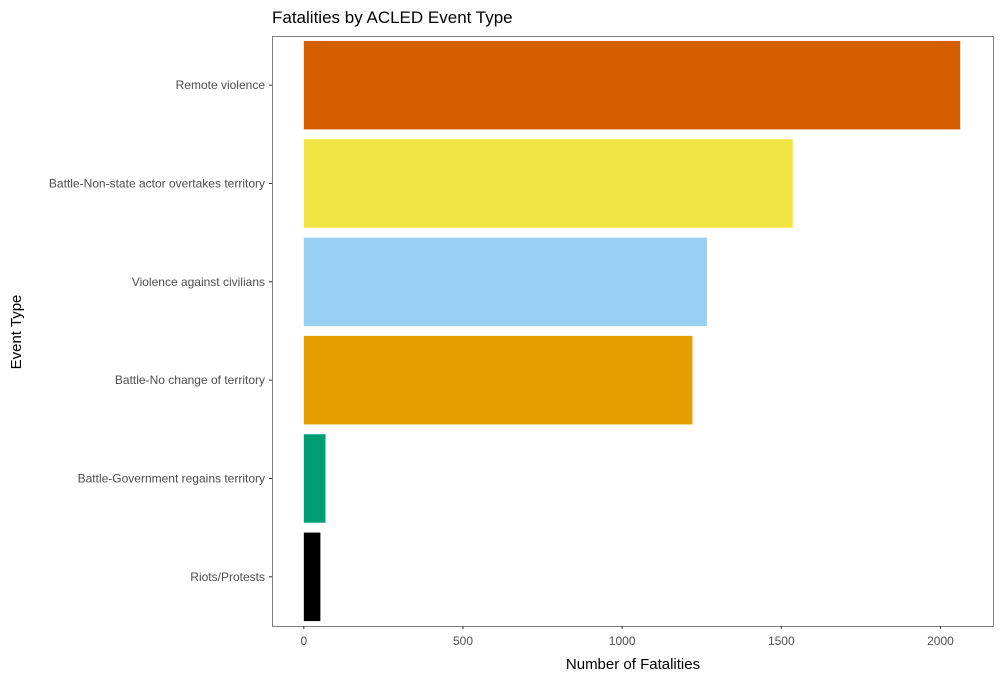  Describe the element at coordinates (190, 380) in the screenshot. I see `y-tick-label: Battle-No change of territory` at that location.